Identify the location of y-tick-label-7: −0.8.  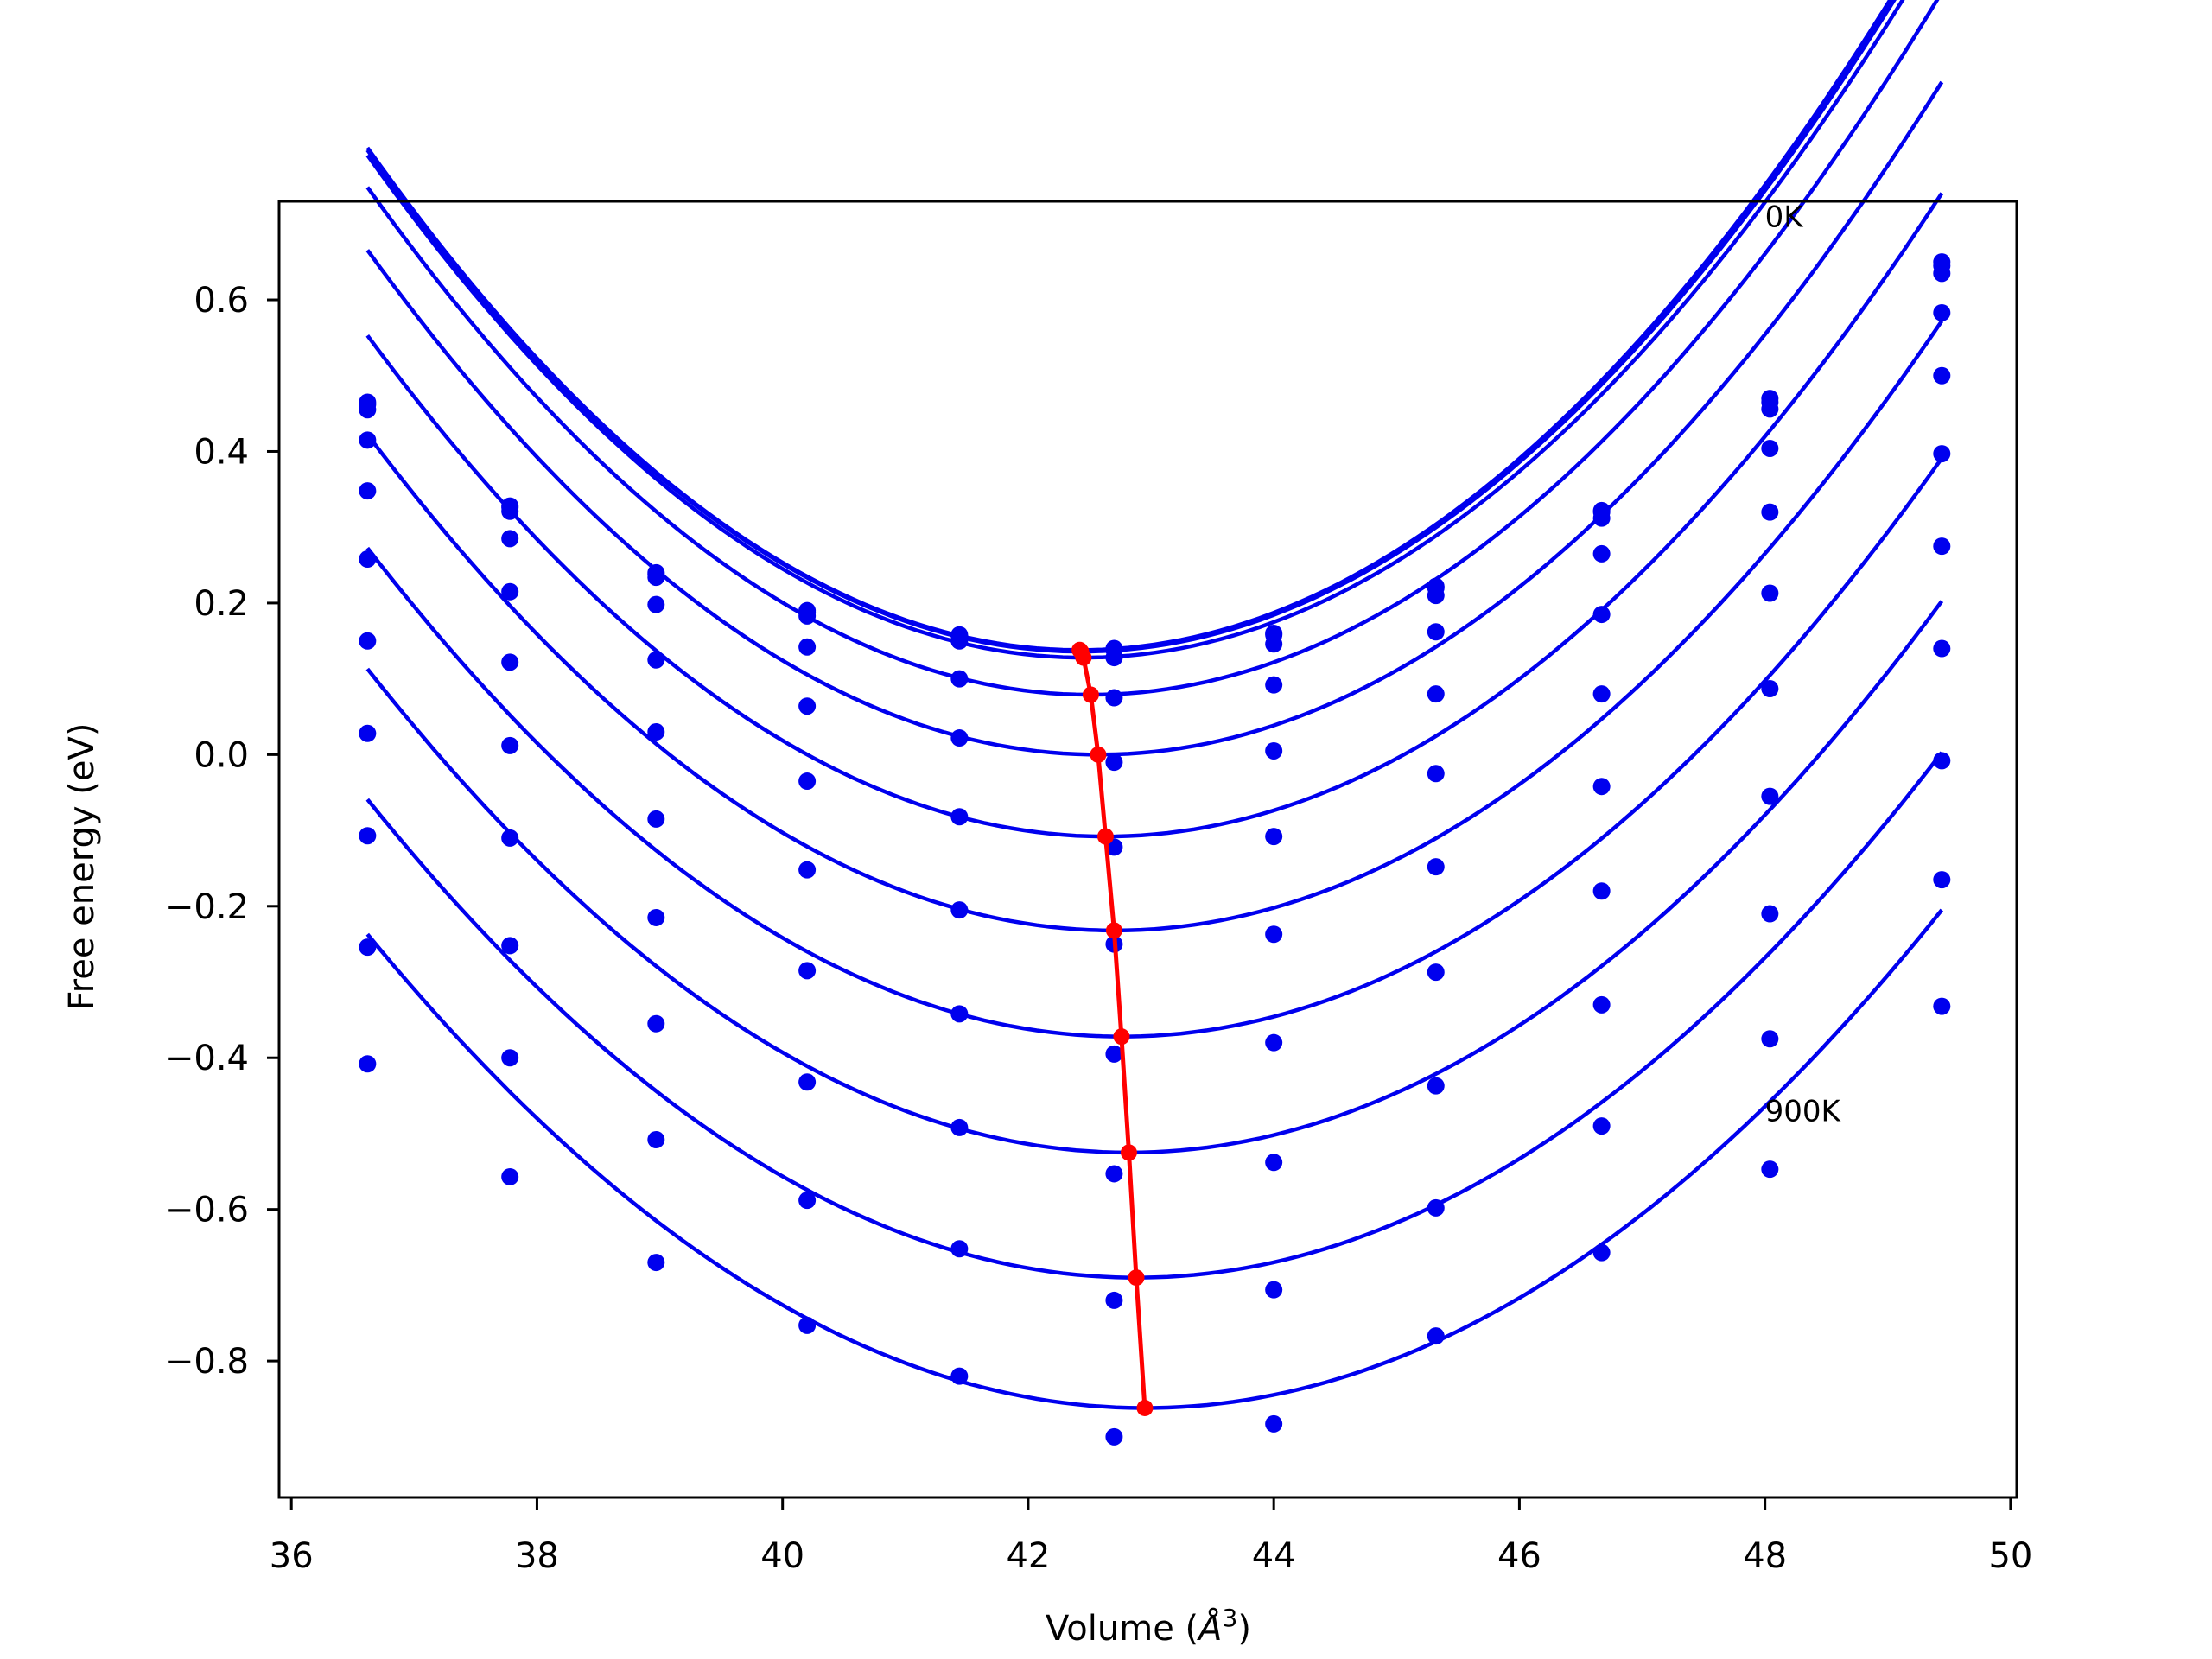
(207, 1362).